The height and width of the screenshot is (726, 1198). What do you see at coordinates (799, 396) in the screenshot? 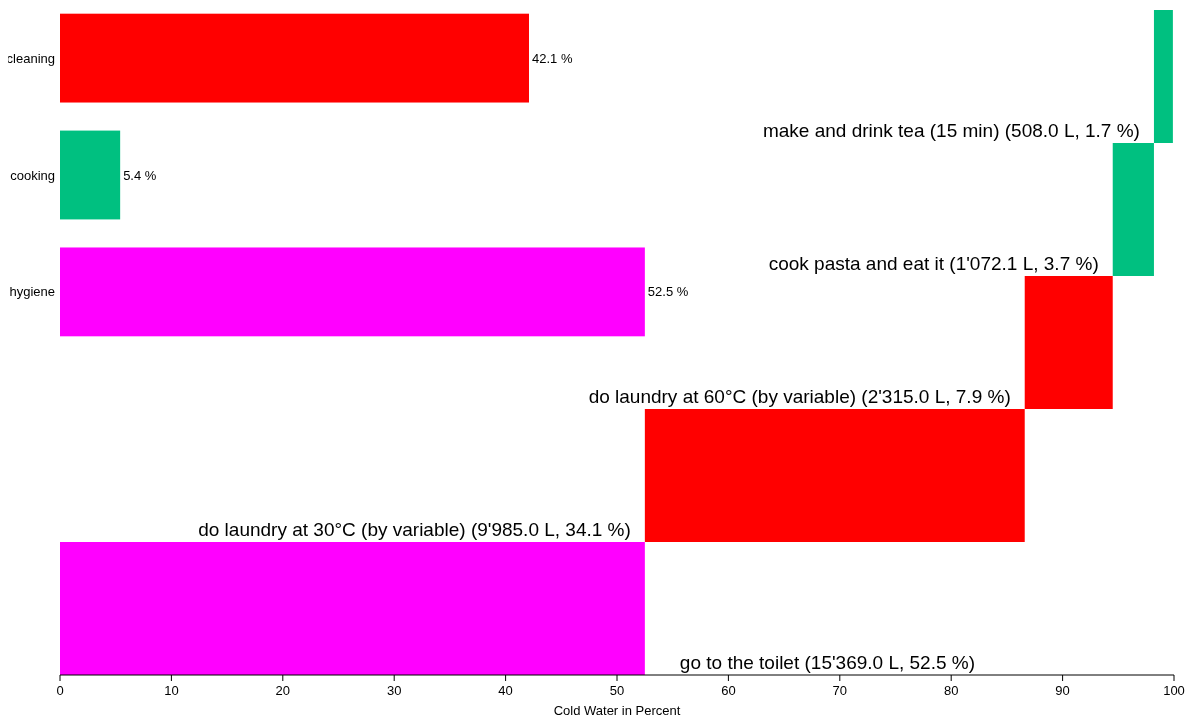
I see `y-tick-label: do laundry at 60°C (by variable) (2'315.0 L, 7.9 %)` at bounding box center [799, 396].